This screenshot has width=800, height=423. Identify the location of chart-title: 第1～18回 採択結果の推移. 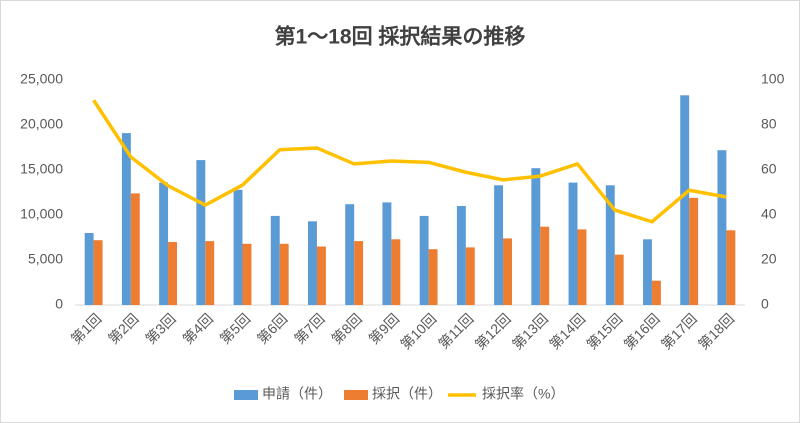
(400, 37).